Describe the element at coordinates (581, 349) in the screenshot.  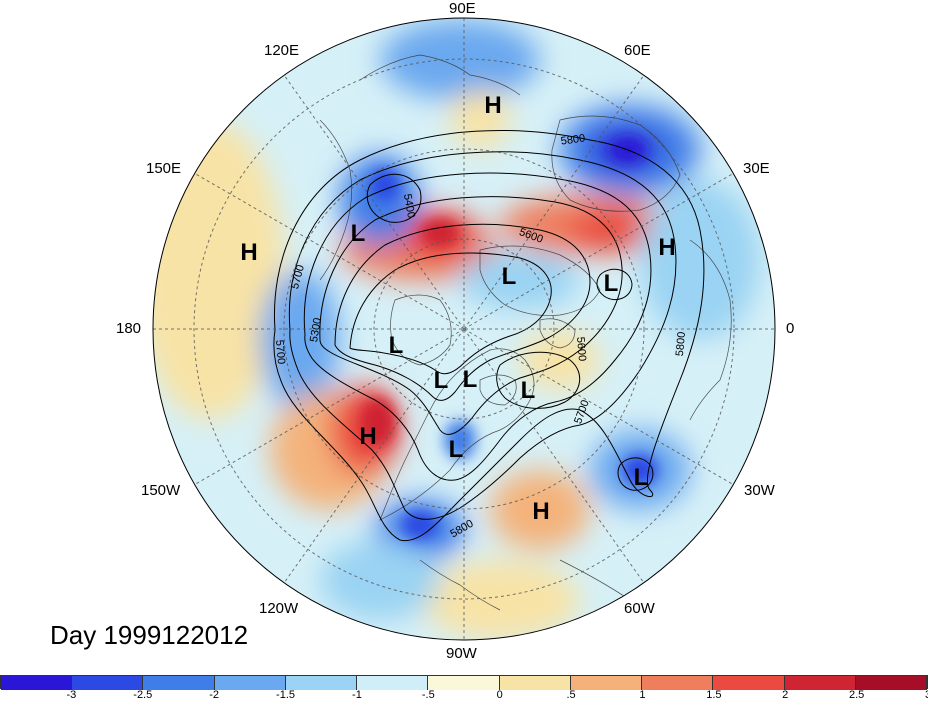
I see `contour-label: 5600` at that location.